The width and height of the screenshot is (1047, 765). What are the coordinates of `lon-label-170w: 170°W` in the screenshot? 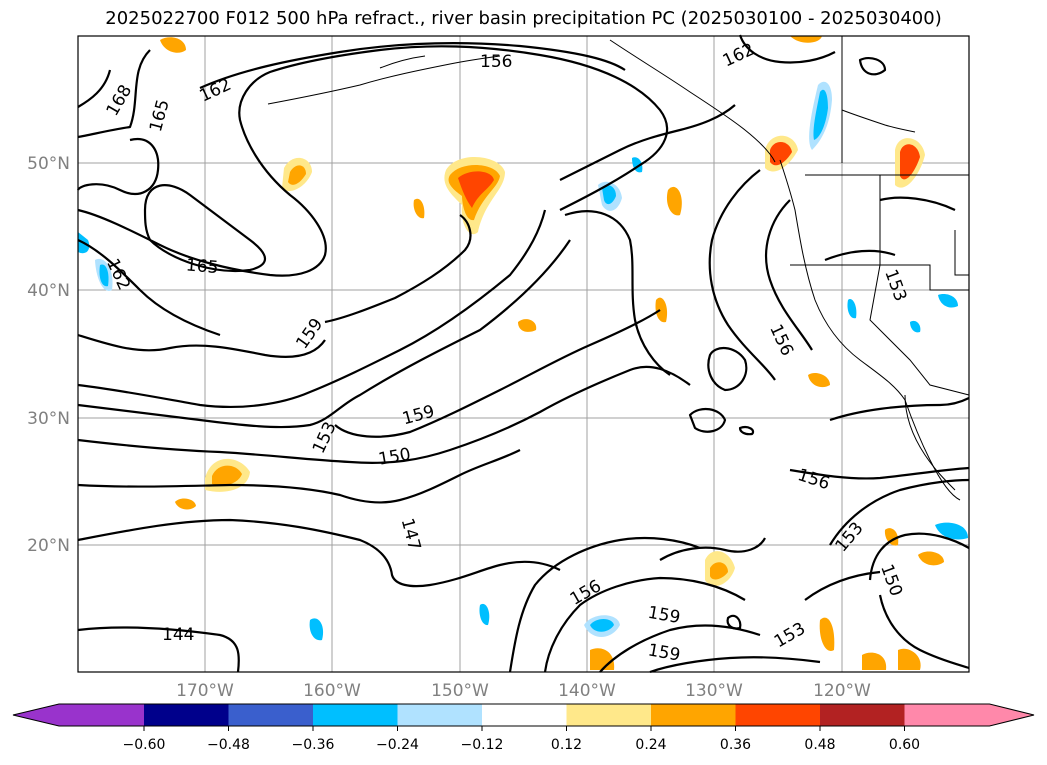 It's located at (205, 691).